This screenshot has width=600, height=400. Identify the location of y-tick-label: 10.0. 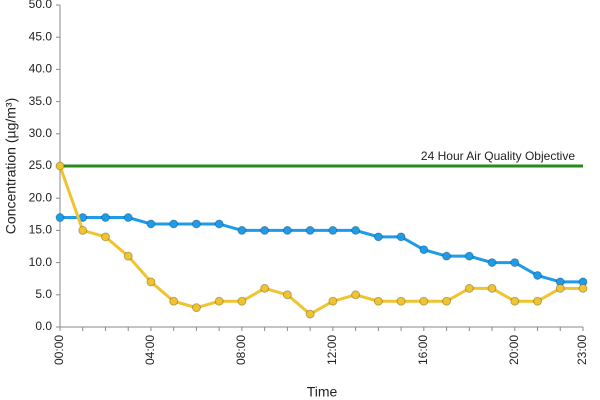
(41, 262).